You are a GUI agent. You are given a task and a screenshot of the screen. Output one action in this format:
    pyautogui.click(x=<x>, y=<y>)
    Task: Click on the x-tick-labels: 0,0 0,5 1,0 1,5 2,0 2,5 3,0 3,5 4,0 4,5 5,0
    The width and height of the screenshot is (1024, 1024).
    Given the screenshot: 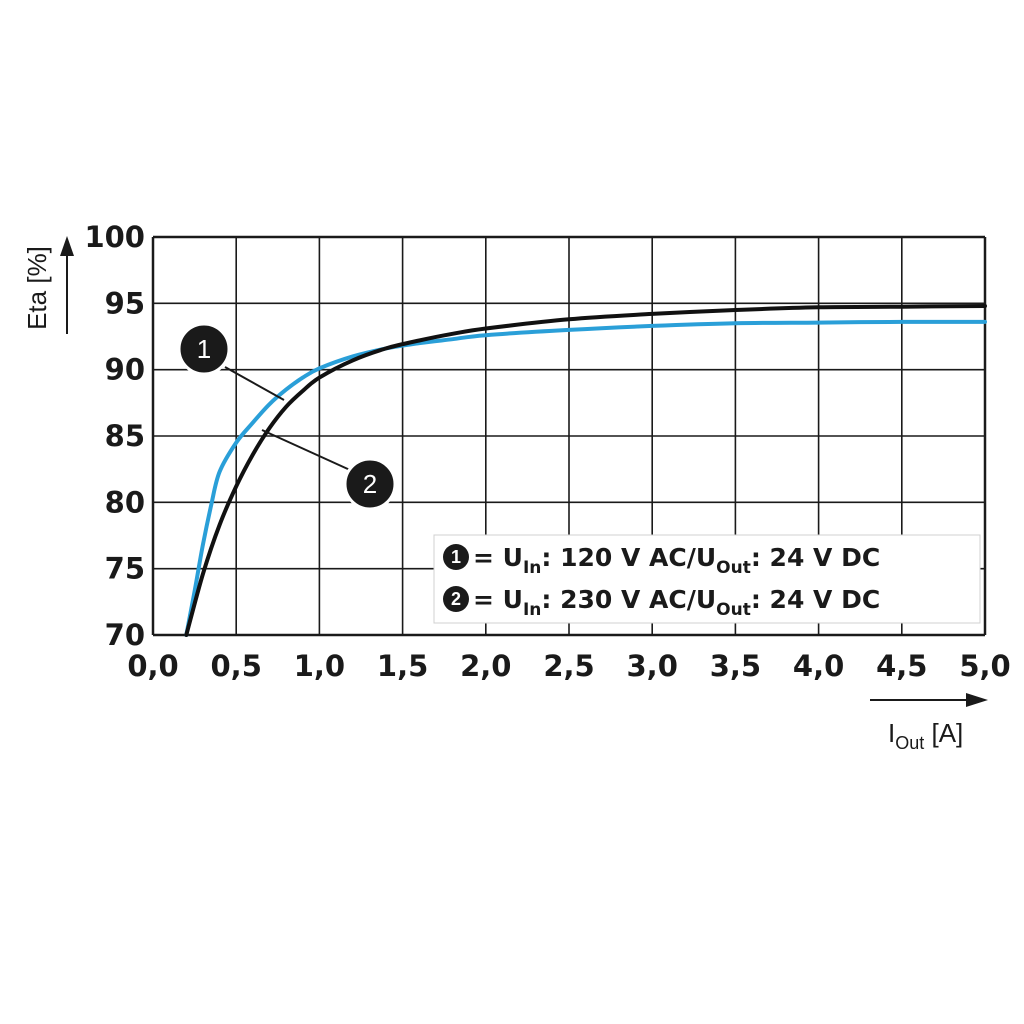 What is the action you would take?
    pyautogui.click(x=568, y=666)
    